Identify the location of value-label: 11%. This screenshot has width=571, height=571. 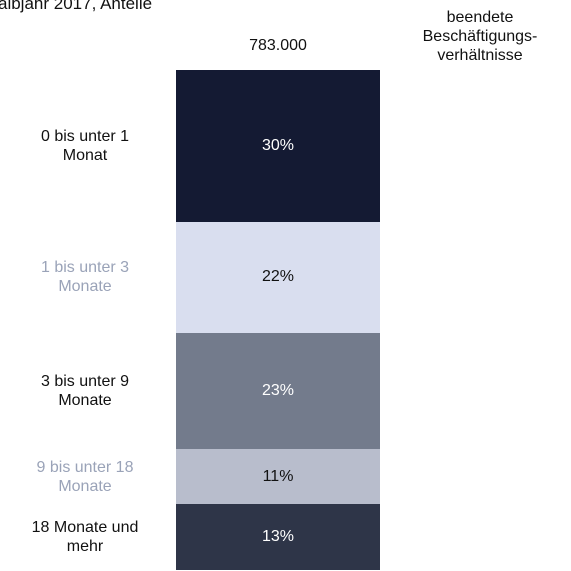
(278, 476).